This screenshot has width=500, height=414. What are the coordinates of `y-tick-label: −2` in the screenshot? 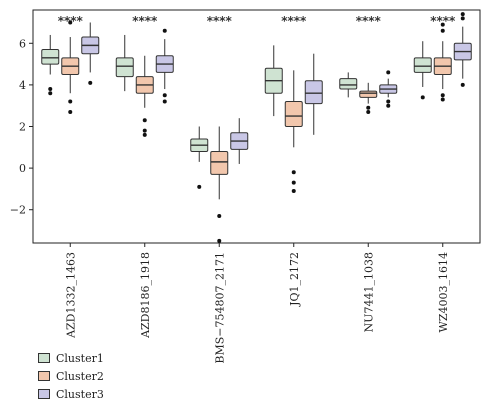 It's located at (18, 210).